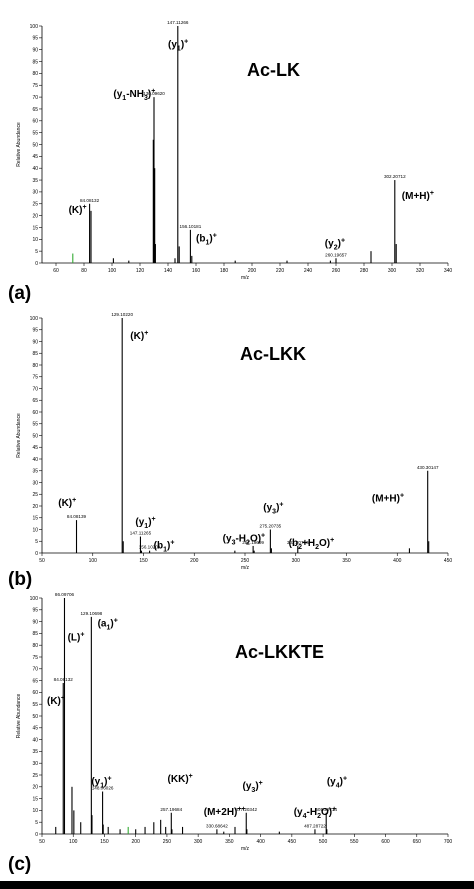 The width and height of the screenshot is (474, 889). Describe the element at coordinates (336, 254) in the screenshot. I see `peak-mz-label: 260.19657` at that location.